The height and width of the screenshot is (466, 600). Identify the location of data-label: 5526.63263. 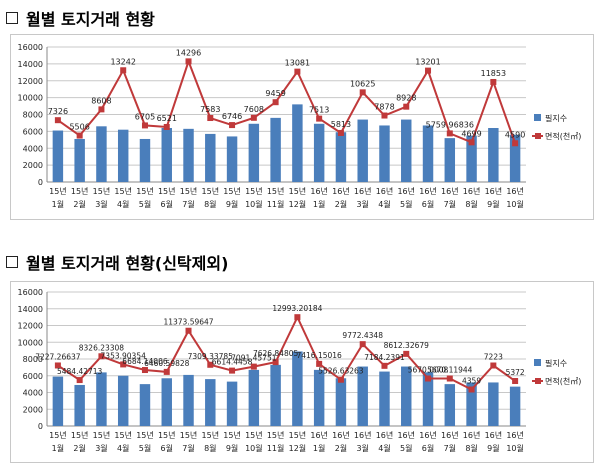
(341, 371).